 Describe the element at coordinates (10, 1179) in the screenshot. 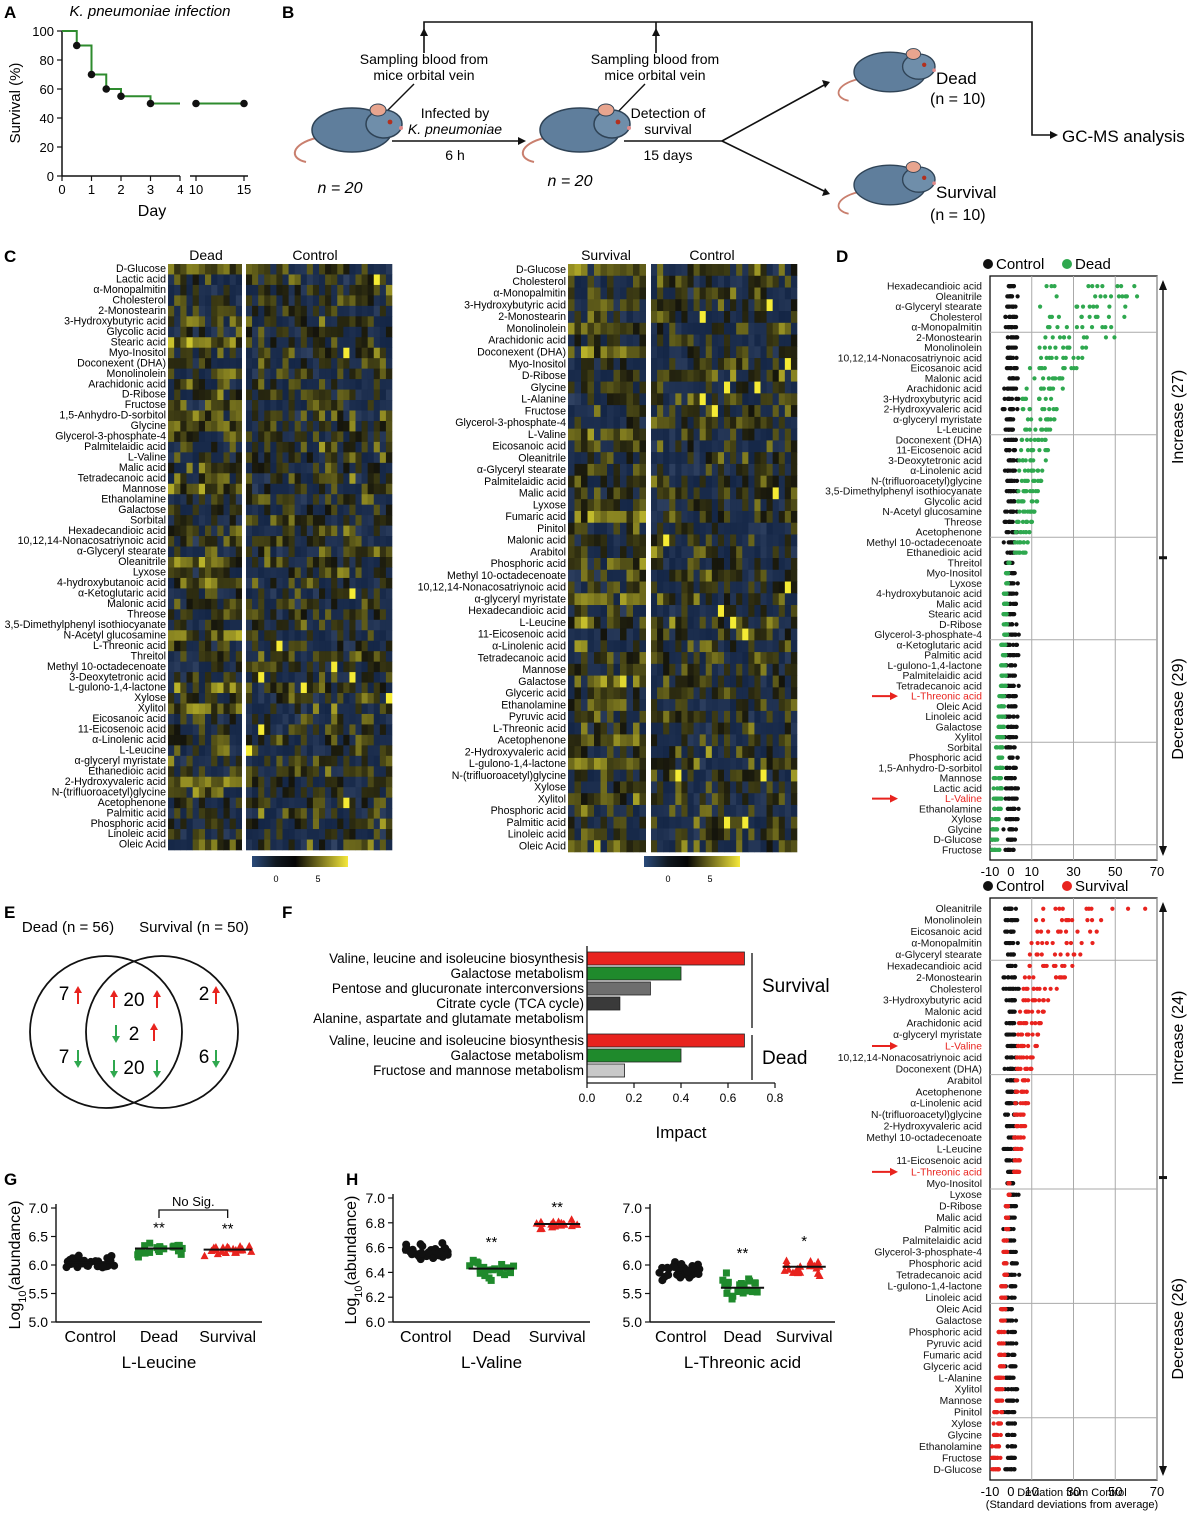

I see `panel-label-g: G` at that location.